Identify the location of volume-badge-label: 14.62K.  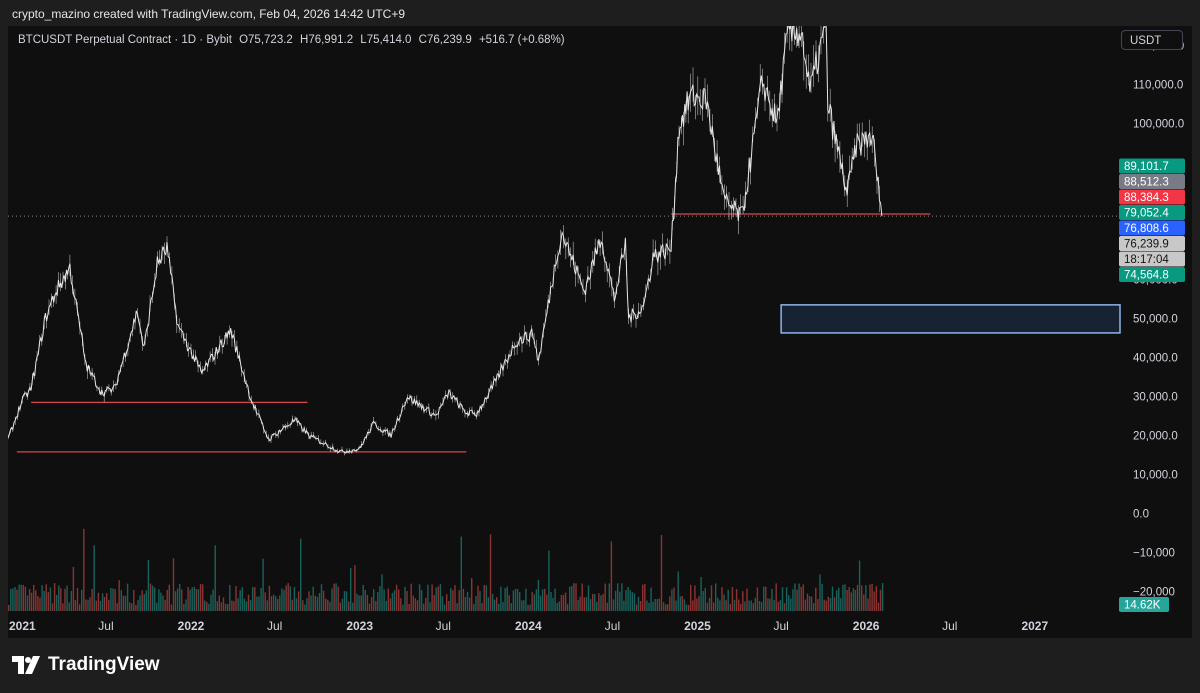
(1142, 606).